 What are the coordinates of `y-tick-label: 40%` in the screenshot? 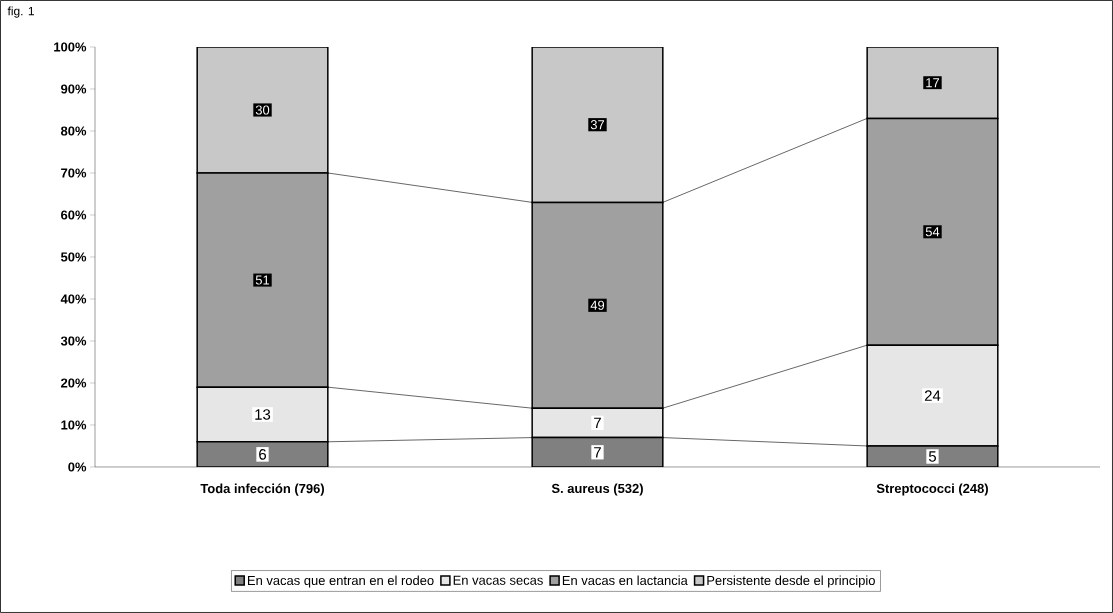 It's located at (73, 299).